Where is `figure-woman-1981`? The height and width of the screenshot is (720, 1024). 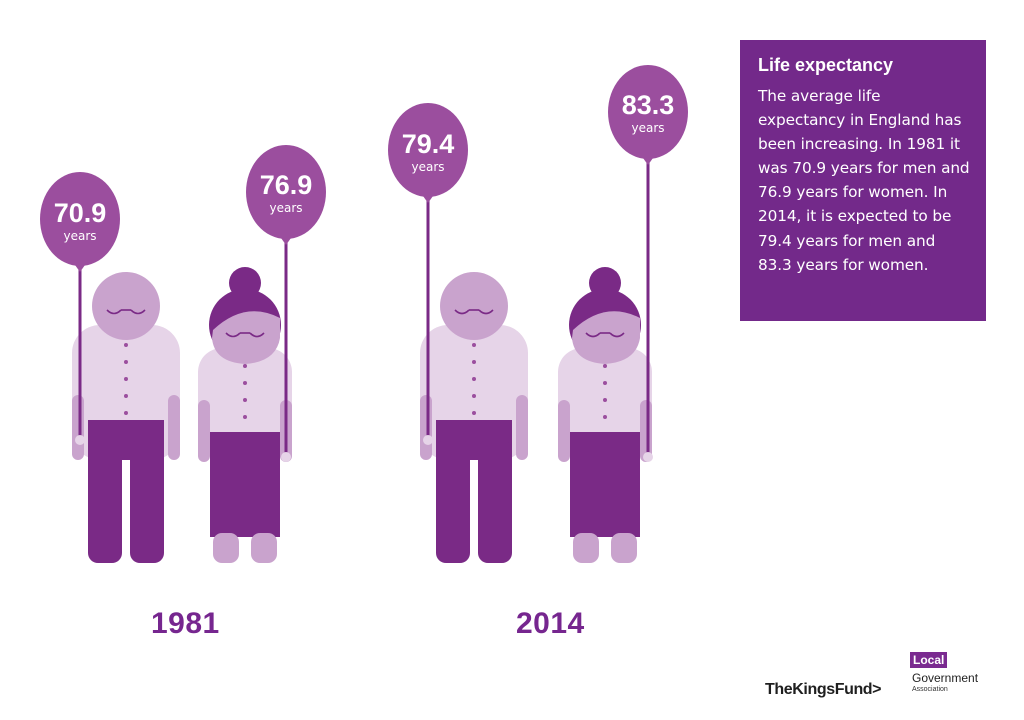
figure-woman-1981 is located at coordinates (245, 401).